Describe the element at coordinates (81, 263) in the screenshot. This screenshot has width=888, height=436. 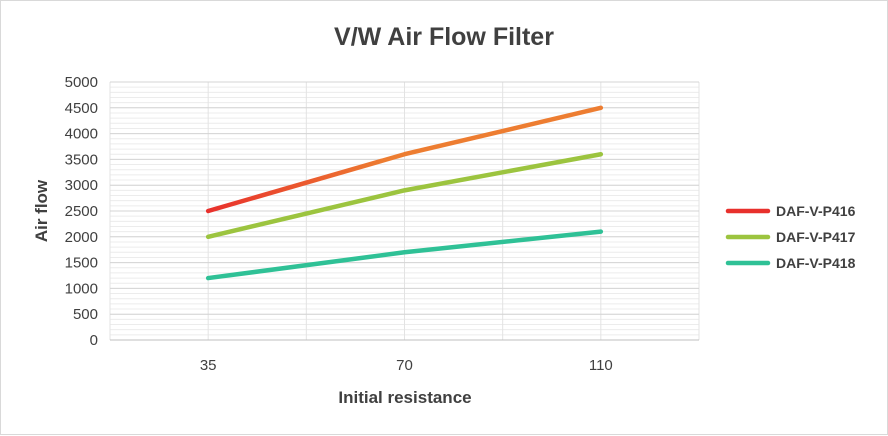
I see `y-tick-label: 1500` at that location.